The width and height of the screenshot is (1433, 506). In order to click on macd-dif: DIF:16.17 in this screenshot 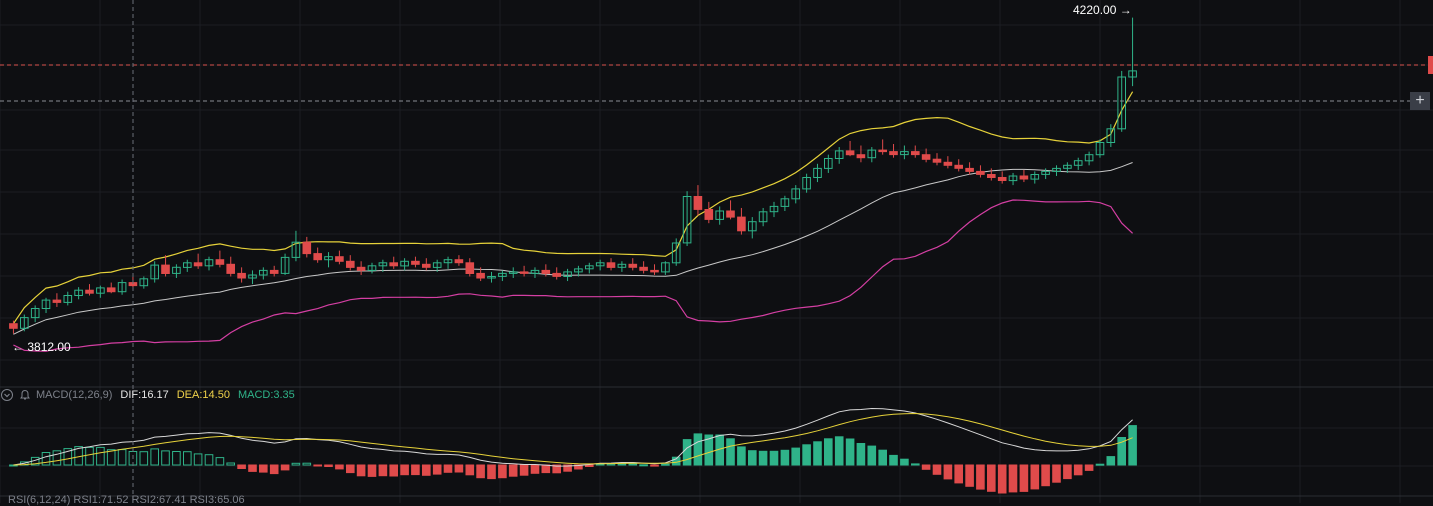, I will do `click(144, 395)`.